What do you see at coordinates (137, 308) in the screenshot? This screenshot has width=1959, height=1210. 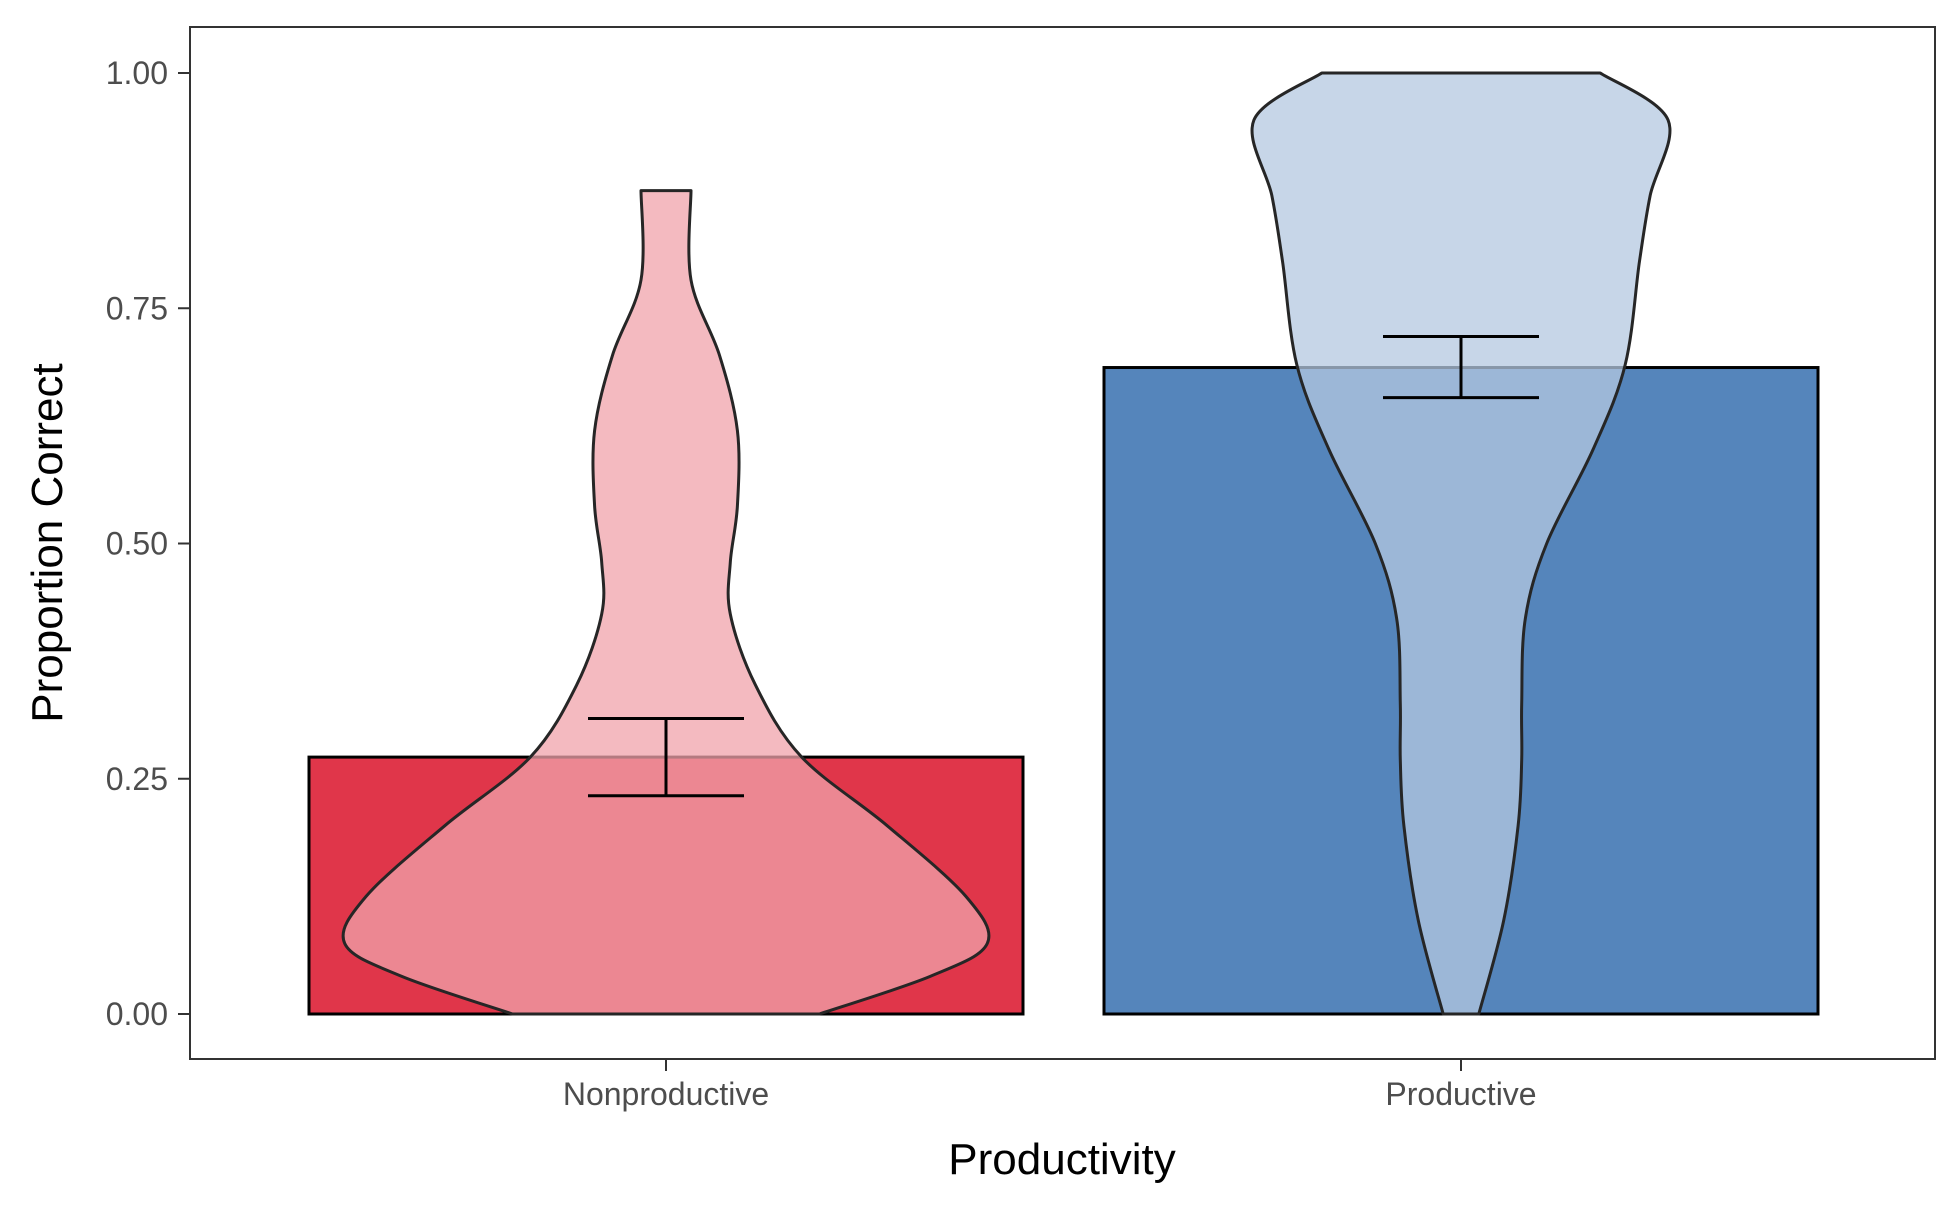 I see `y-tick-label: 0.75` at bounding box center [137, 308].